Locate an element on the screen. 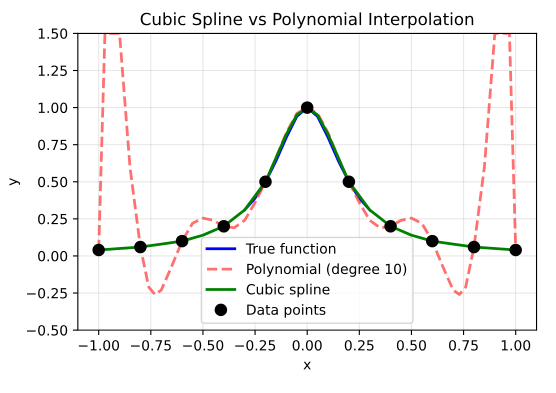 The height and width of the screenshot is (393, 556). x-tick-label: −0.25 is located at coordinates (255, 345).